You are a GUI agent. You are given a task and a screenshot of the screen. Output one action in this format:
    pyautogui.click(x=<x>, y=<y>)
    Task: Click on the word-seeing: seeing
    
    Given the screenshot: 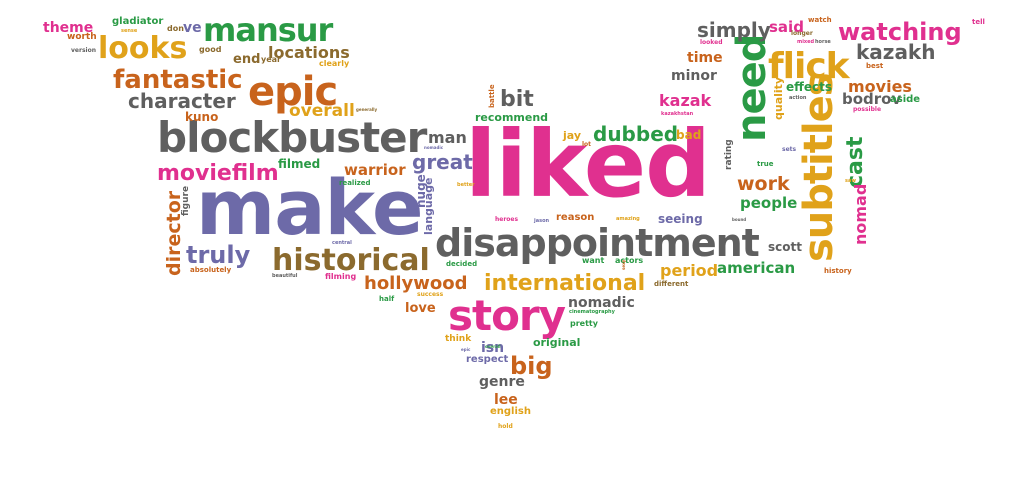 What is the action you would take?
    pyautogui.click(x=680, y=219)
    